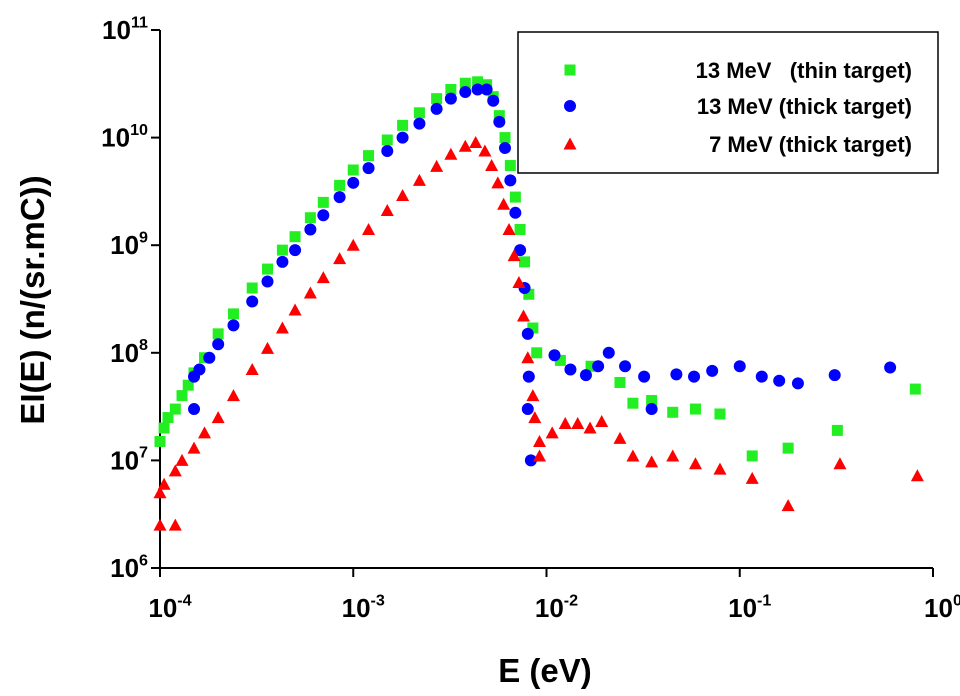 This screenshot has height=696, width=960. I want to click on x-tick-label: 10⁻¹, so click(749, 607).